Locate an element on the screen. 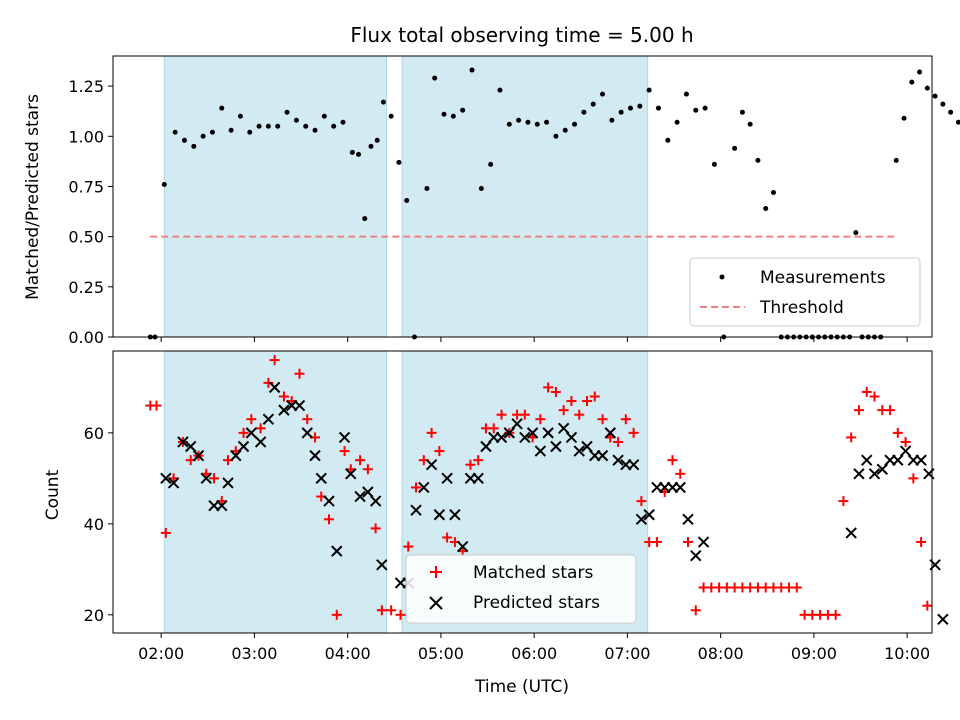 The height and width of the screenshot is (720, 960). top-legend: Measurements Threshold is located at coordinates (805, 292).